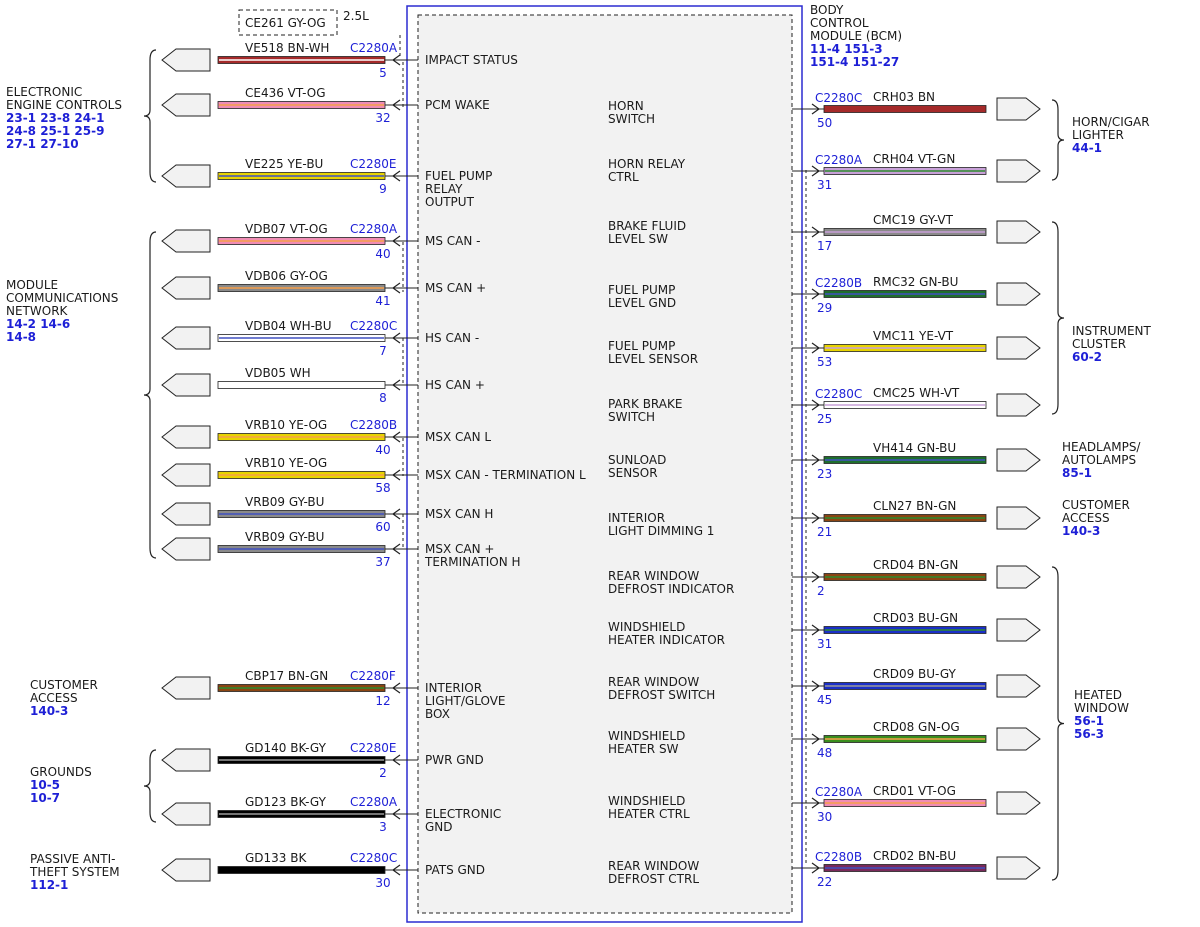 The image size is (1200, 927). What do you see at coordinates (623, 177) in the screenshot?
I see `pin-function-label: CTRL` at bounding box center [623, 177].